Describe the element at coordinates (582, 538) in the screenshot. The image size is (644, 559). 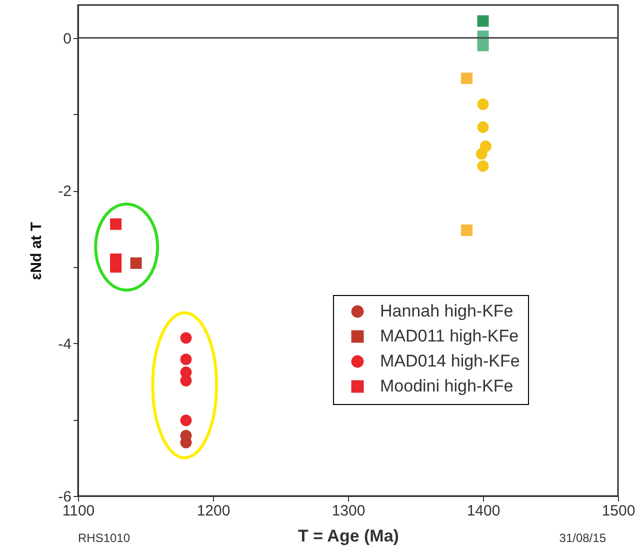
I see `text: 31/08/15` at that location.